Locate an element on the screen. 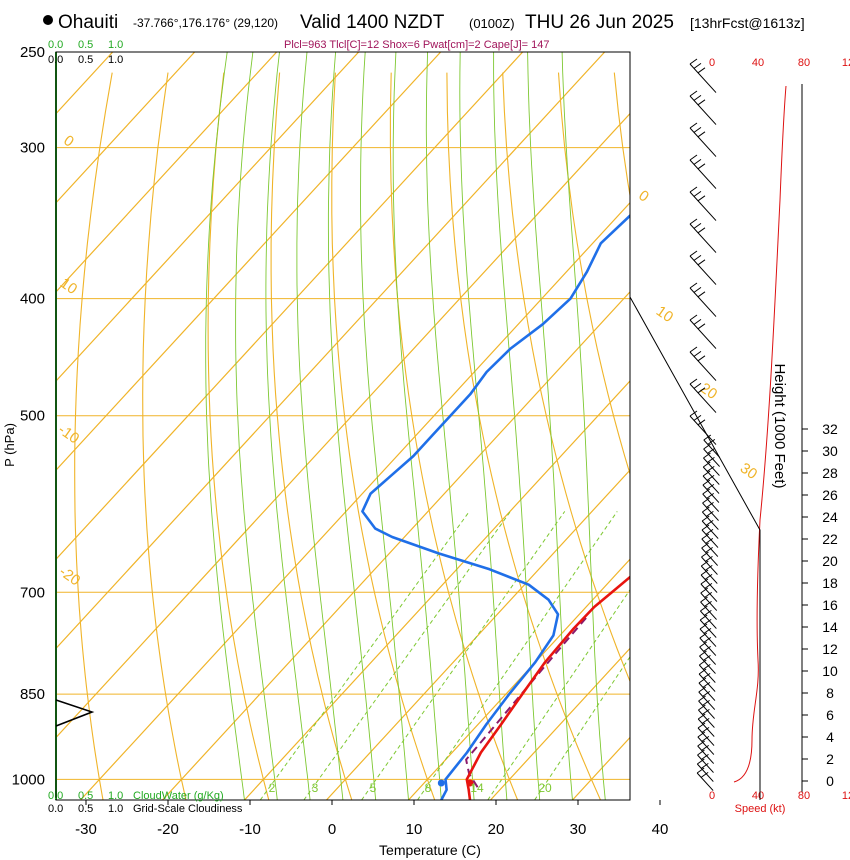 The width and height of the screenshot is (850, 860). speed-tick-label-top: 80 is located at coordinates (804, 63).